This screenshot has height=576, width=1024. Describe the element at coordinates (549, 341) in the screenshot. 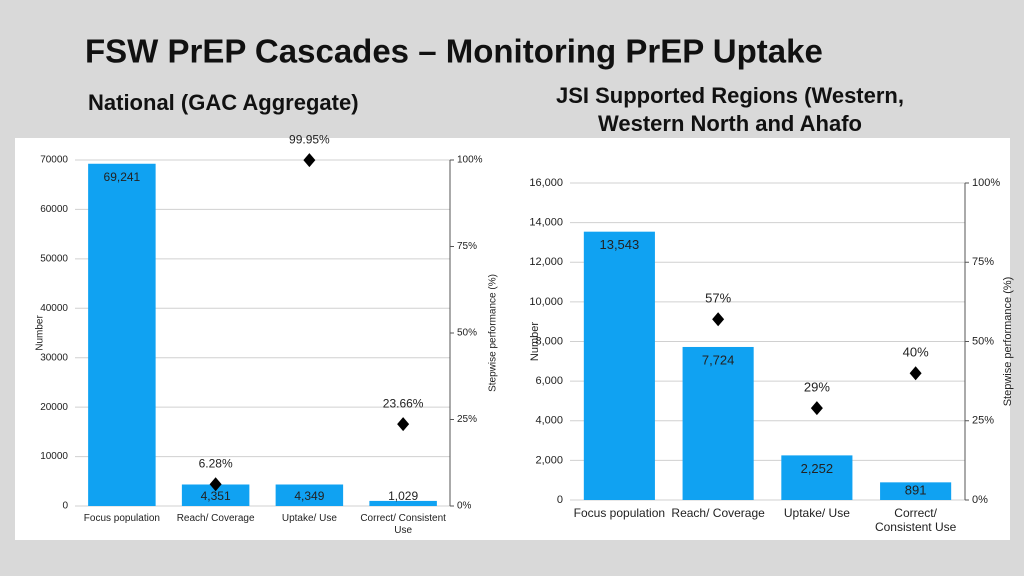

I see `y-tick-label: 8,000` at that location.